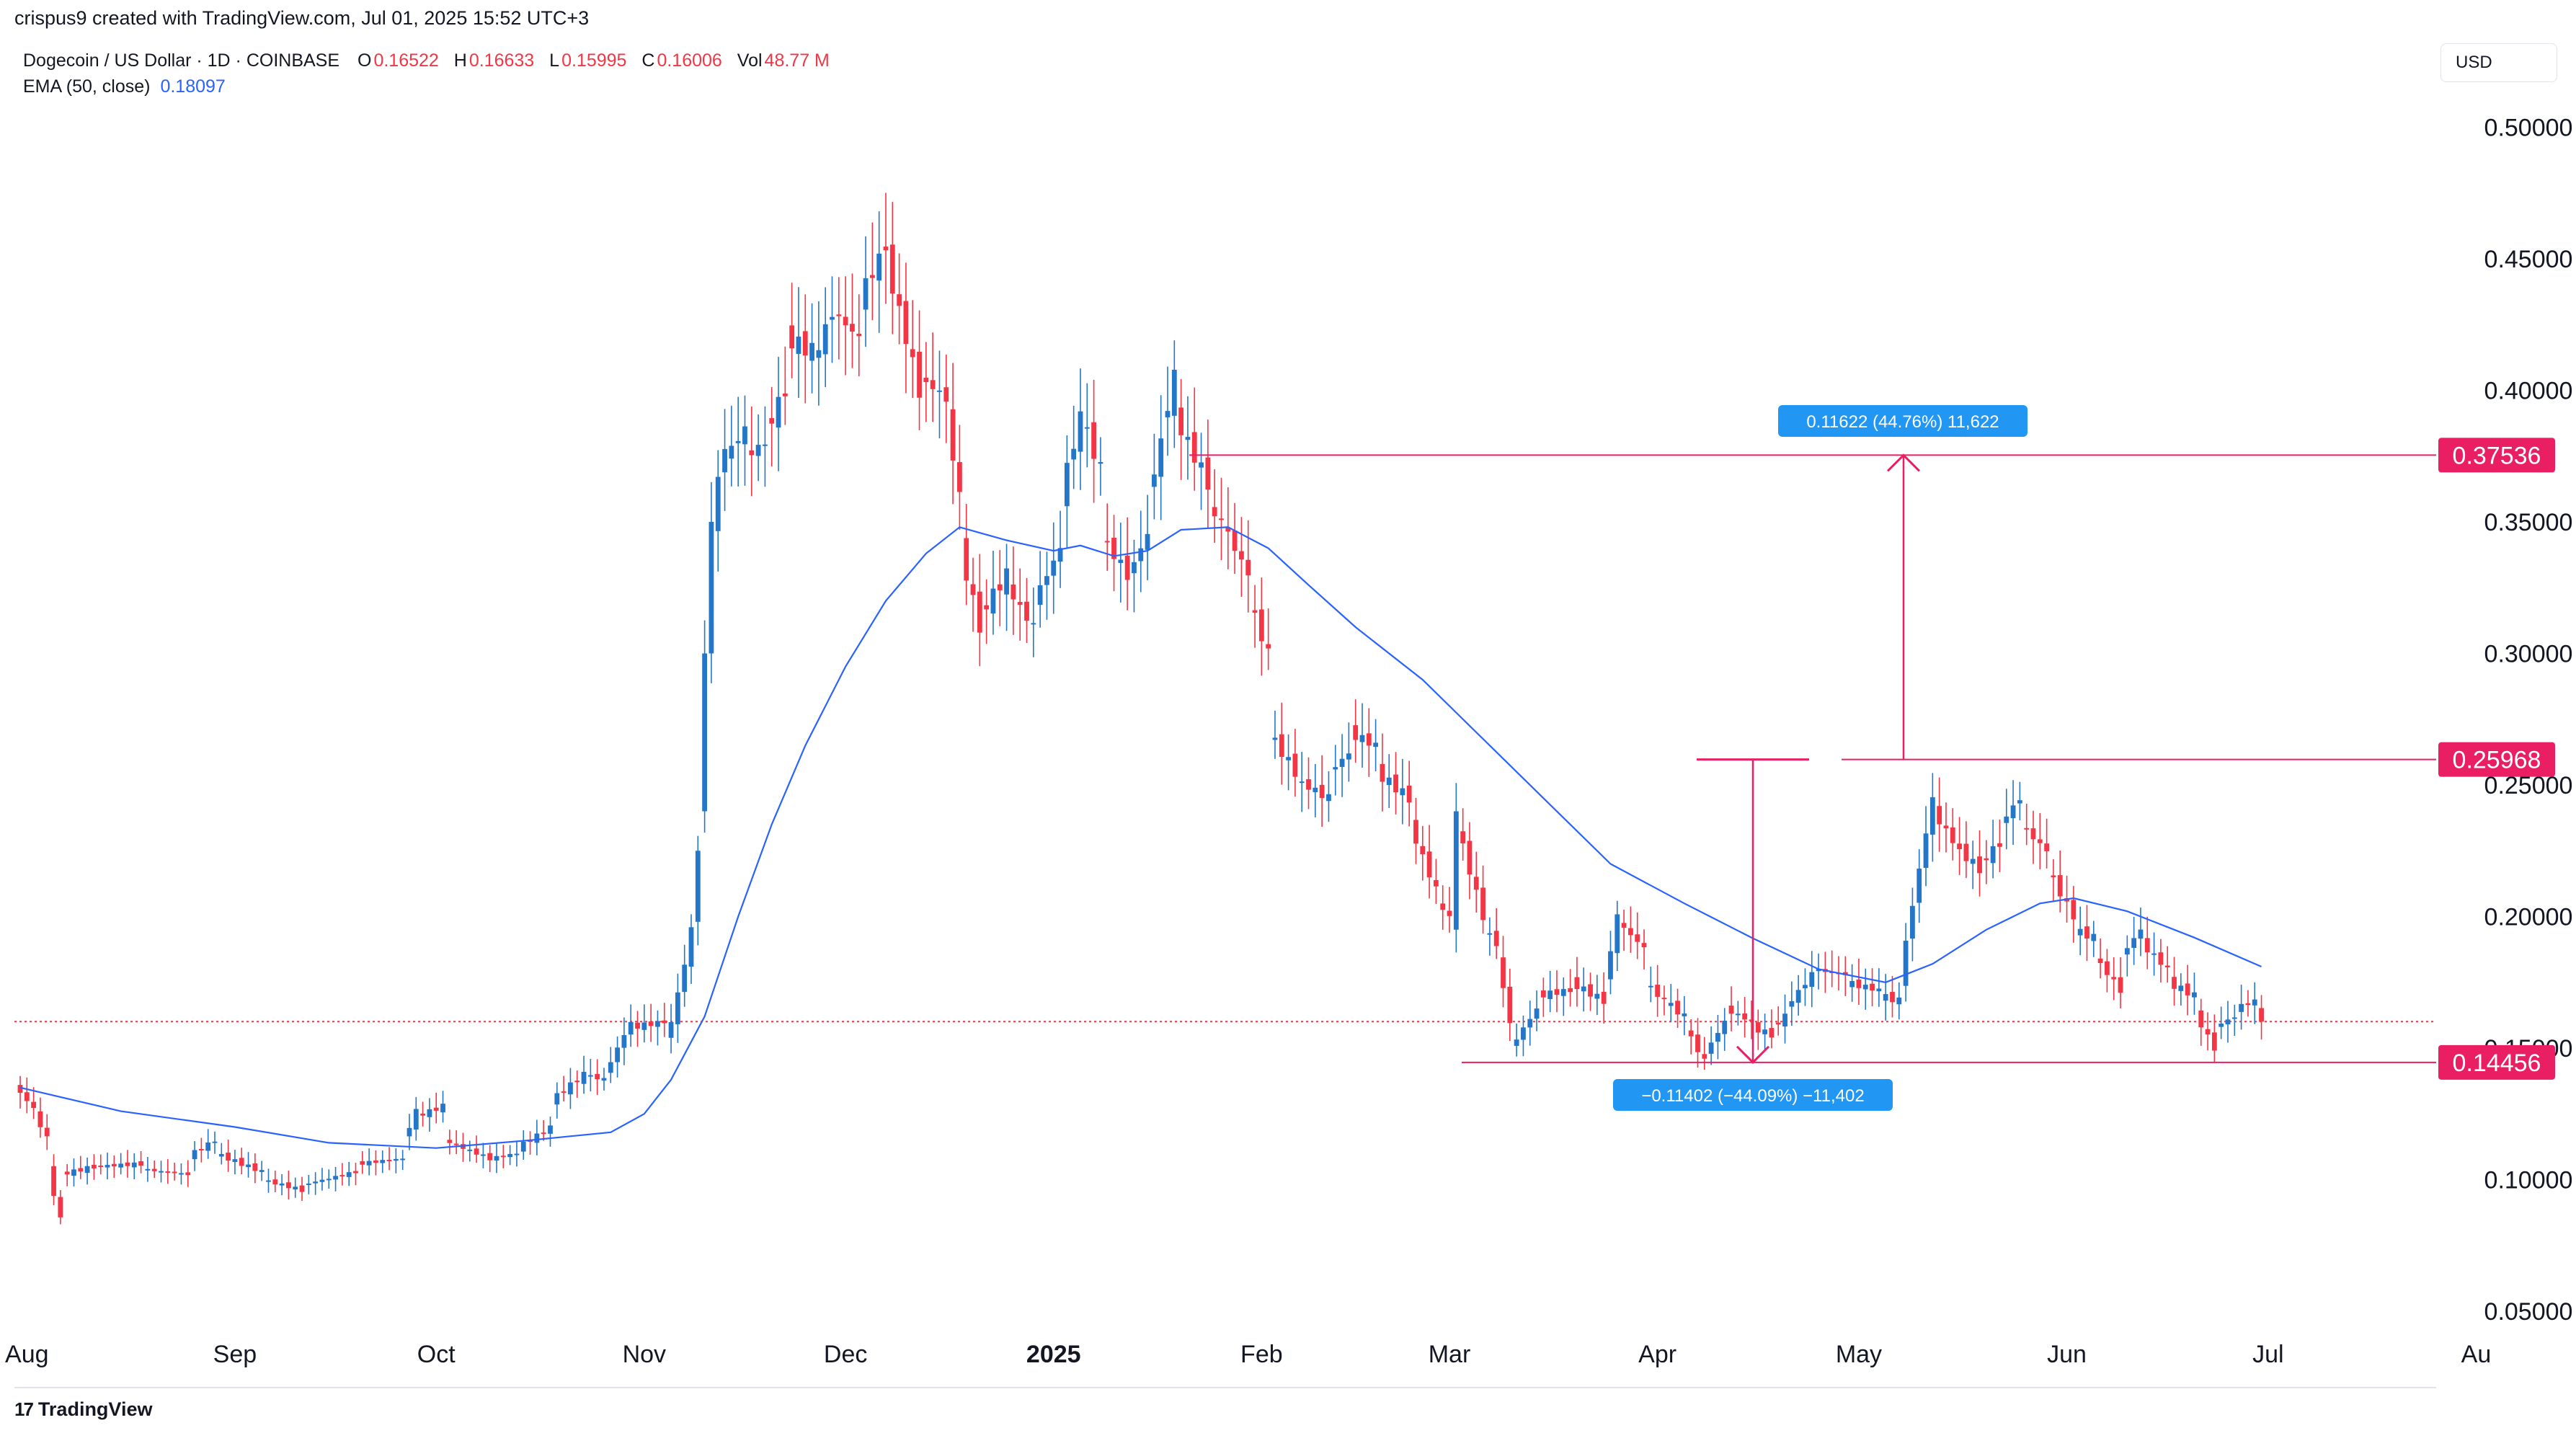 Image resolution: width=2576 pixels, height=1433 pixels. I want to click on x-tick-label: Nov, so click(644, 1354).